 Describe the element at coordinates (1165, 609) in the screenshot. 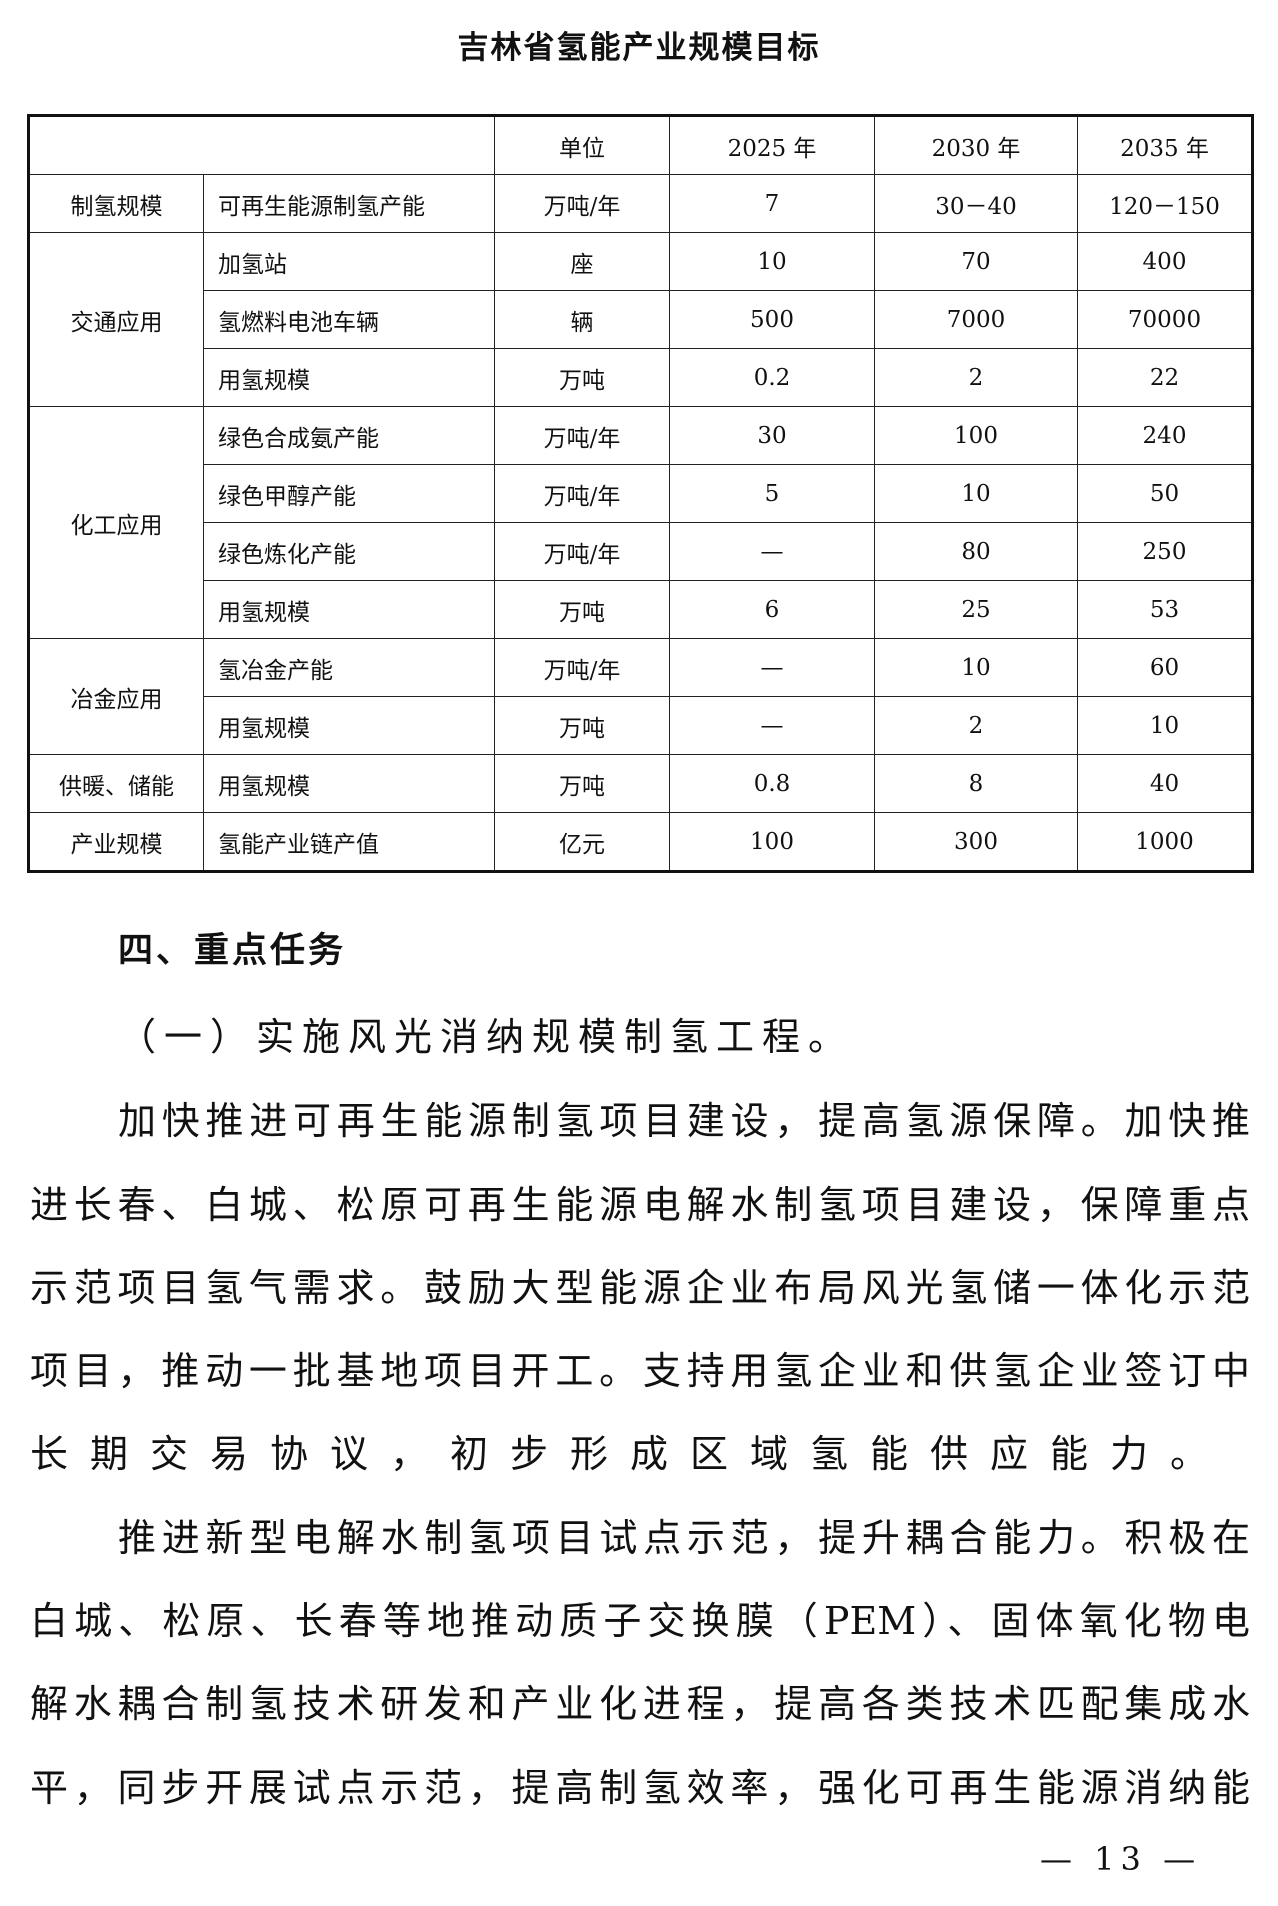

I see `value-2035-cell: 53` at that location.